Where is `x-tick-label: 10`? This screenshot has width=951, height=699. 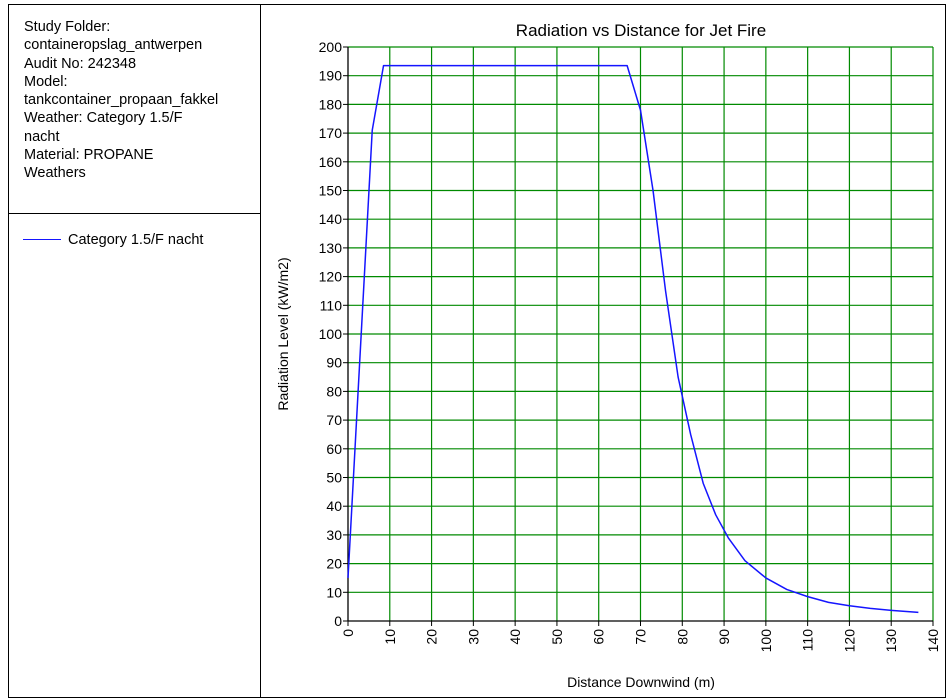 x-tick-label: 10 is located at coordinates (390, 637).